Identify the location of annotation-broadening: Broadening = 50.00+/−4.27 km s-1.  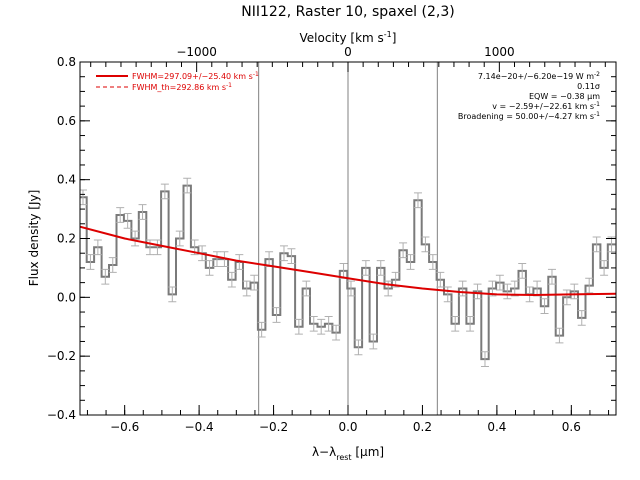
(529, 116).